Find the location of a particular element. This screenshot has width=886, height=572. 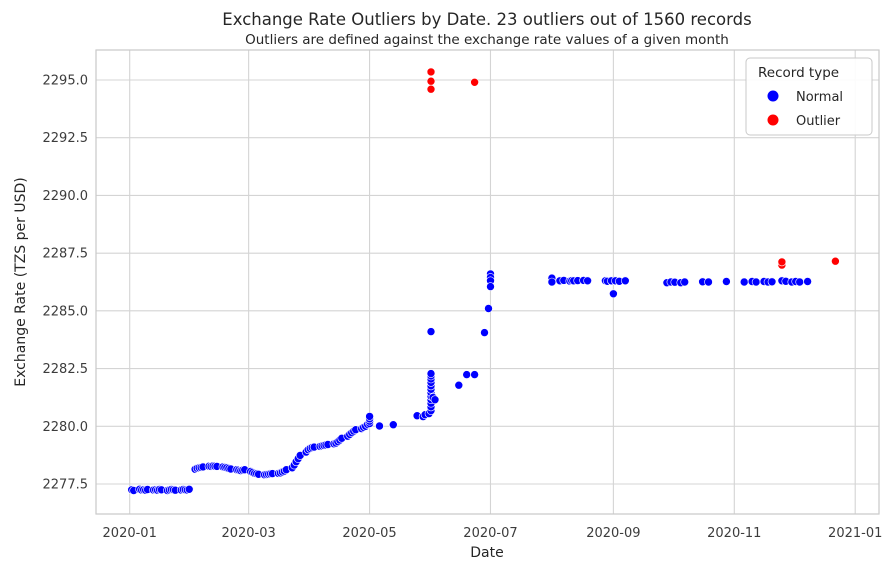

x-tick-label: 2020-11 is located at coordinates (734, 533).